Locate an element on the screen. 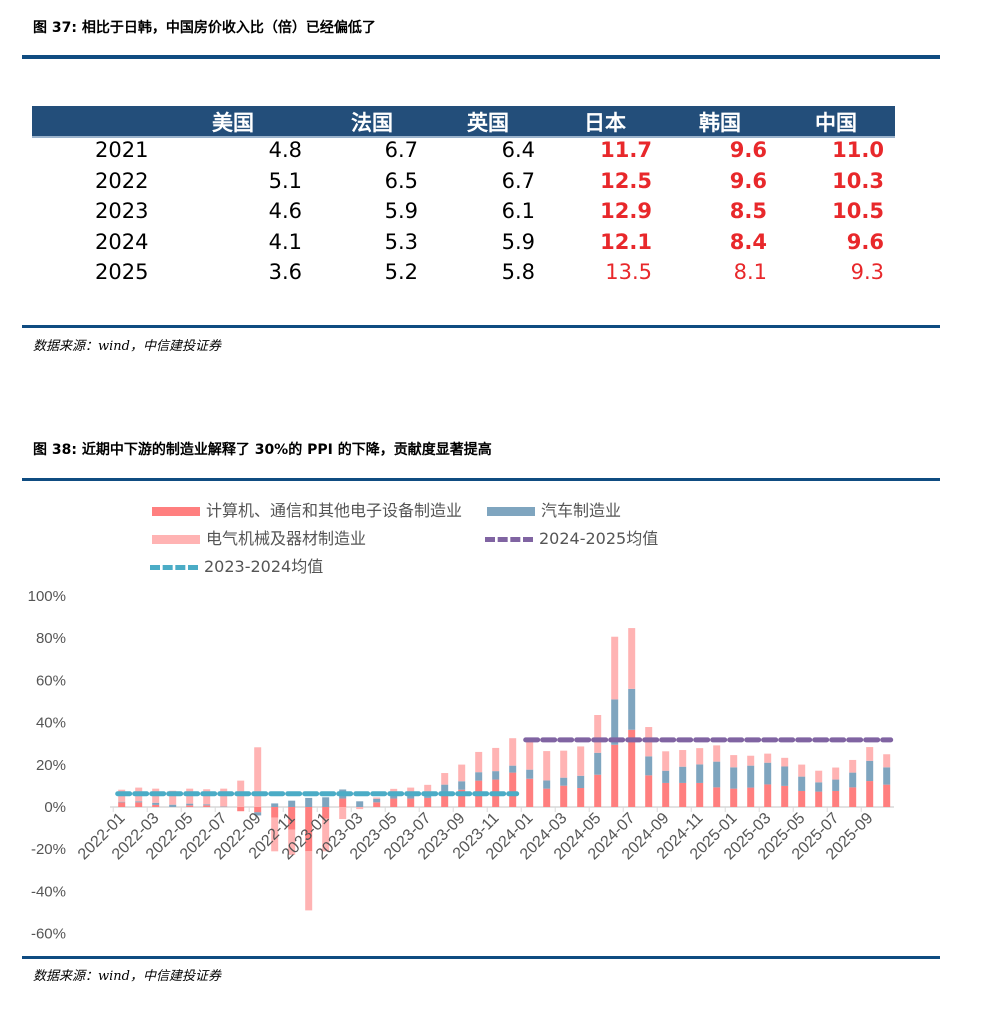  year-cell: 2023 is located at coordinates (122, 211).